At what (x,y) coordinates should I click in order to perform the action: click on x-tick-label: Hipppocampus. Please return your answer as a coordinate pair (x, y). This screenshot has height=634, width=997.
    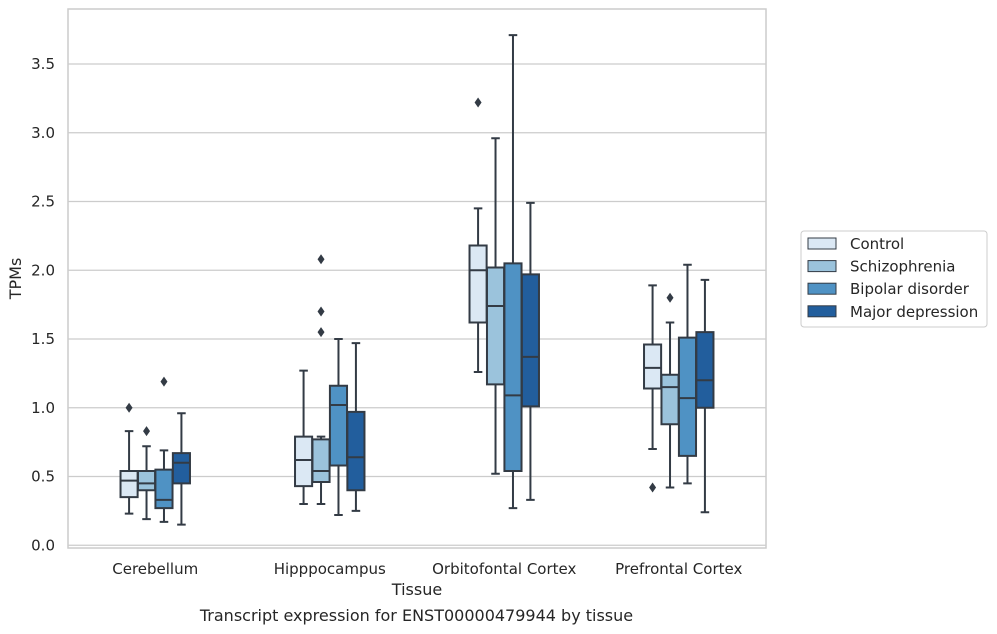
    Looking at the image, I should click on (330, 569).